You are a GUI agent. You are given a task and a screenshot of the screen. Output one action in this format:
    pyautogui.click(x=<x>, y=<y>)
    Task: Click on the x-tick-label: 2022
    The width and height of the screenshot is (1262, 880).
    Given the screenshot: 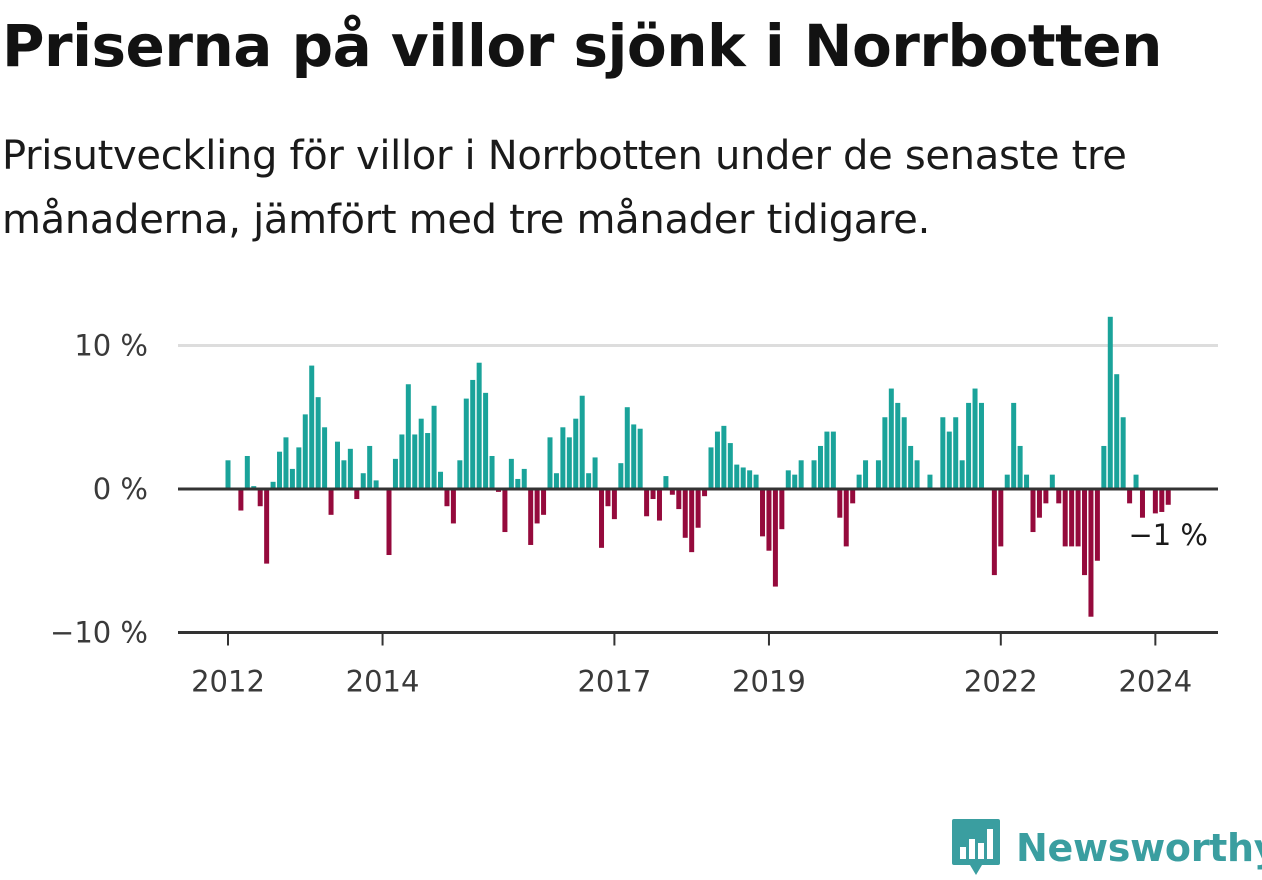 What is the action you would take?
    pyautogui.click(x=1001, y=682)
    